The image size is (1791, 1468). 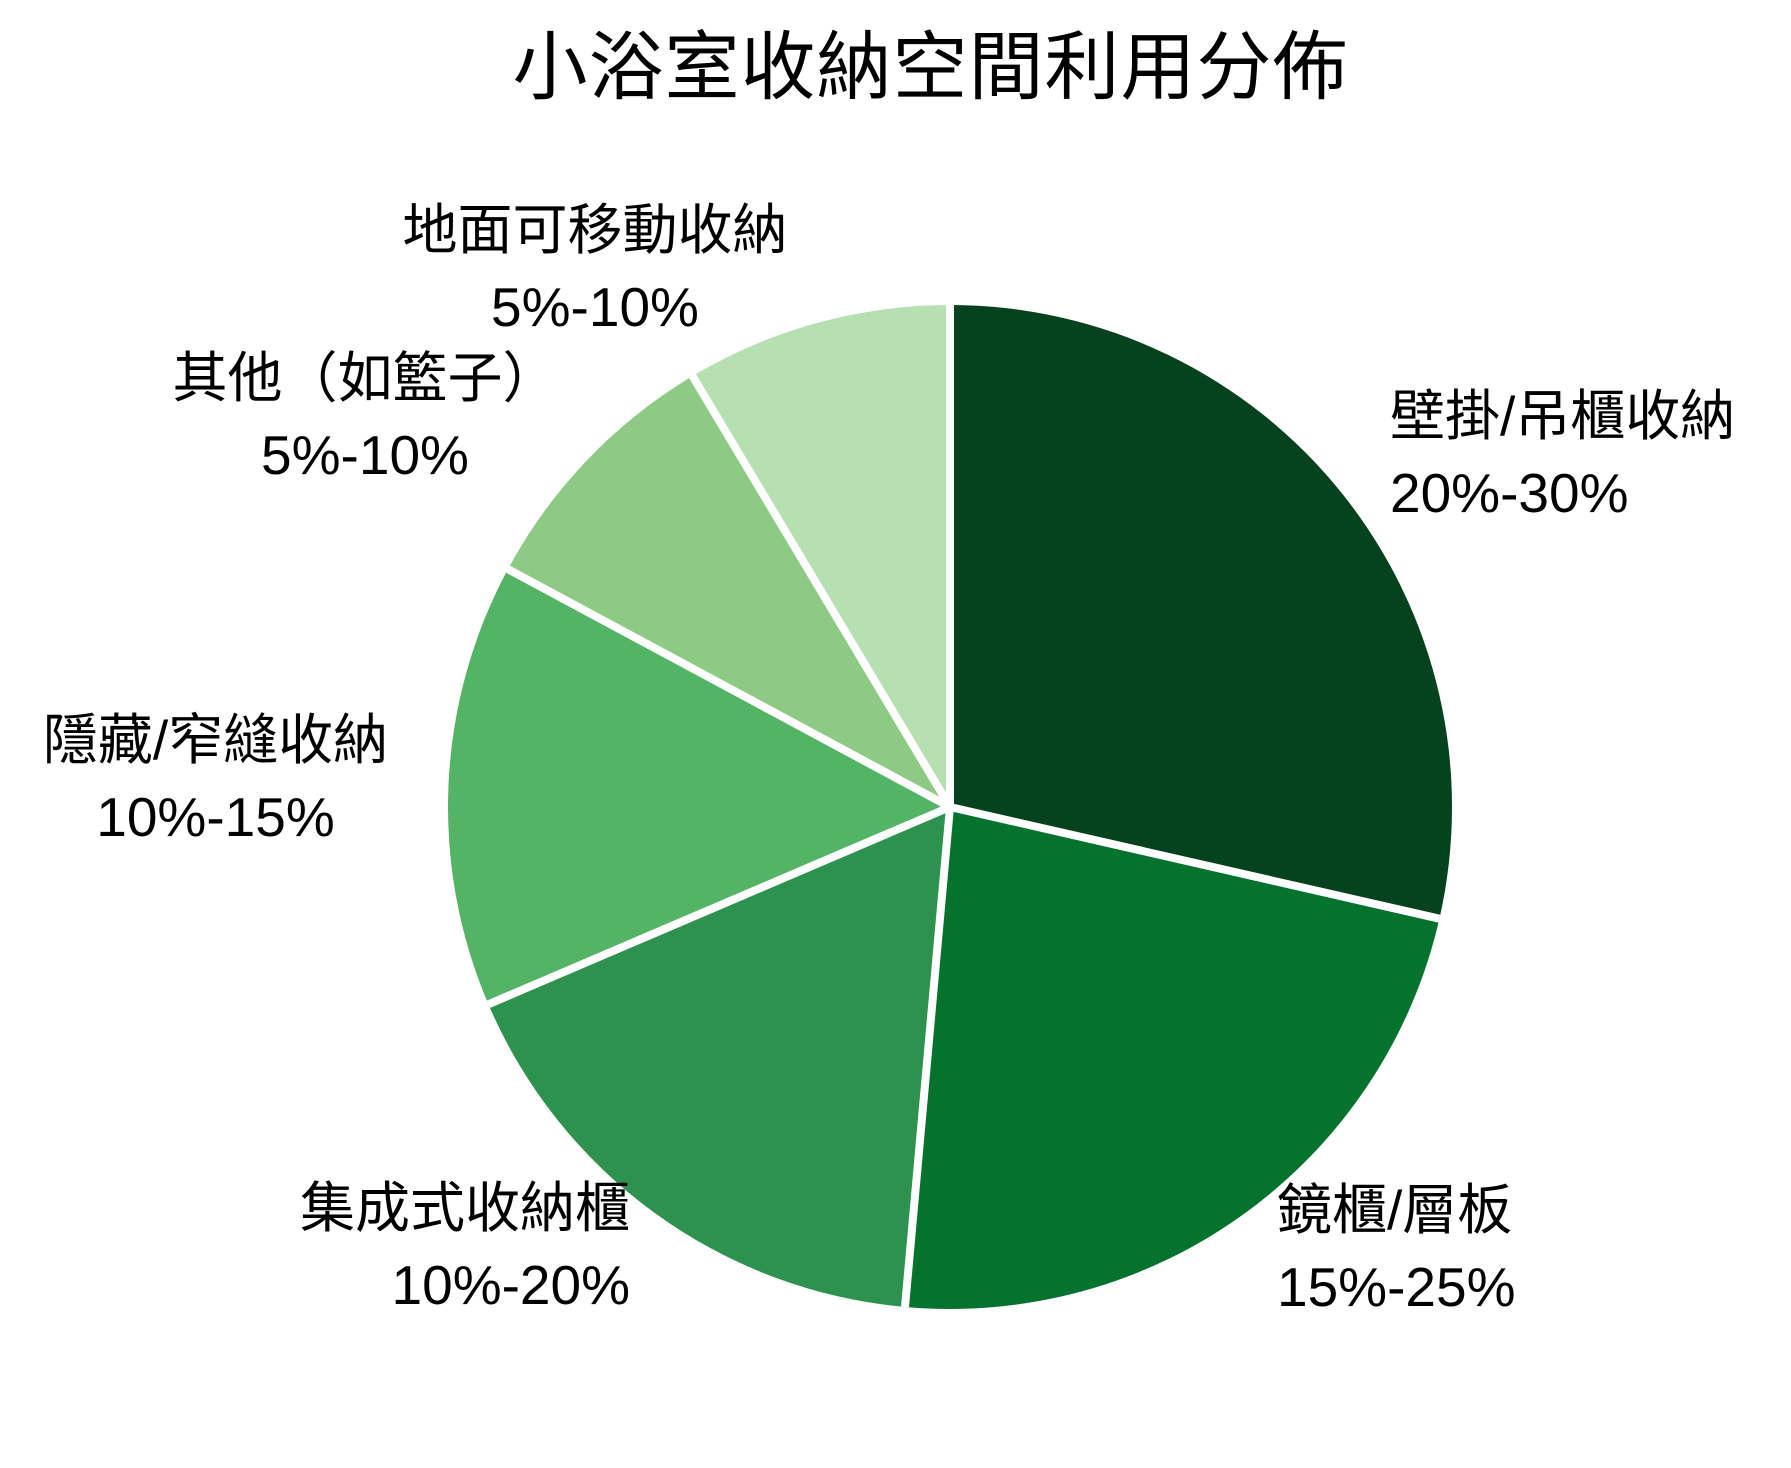 What do you see at coordinates (365, 417) in the screenshot?
I see `slice-label-other-baskets: 其他（如籃子） 5%-10%` at bounding box center [365, 417].